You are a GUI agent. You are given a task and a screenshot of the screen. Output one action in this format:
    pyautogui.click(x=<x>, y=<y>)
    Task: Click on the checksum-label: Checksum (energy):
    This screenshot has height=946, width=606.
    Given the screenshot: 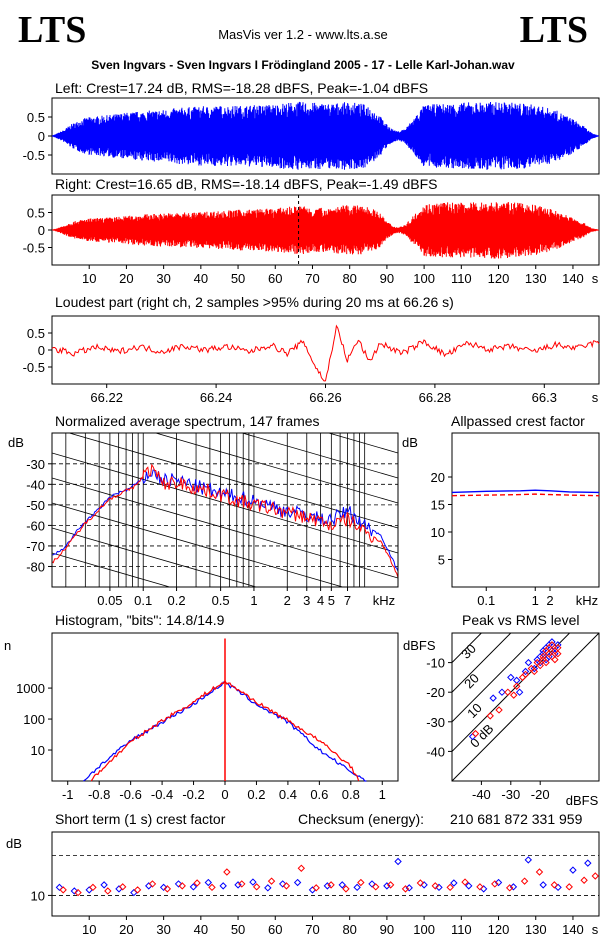 What is the action you would take?
    pyautogui.click(x=361, y=819)
    